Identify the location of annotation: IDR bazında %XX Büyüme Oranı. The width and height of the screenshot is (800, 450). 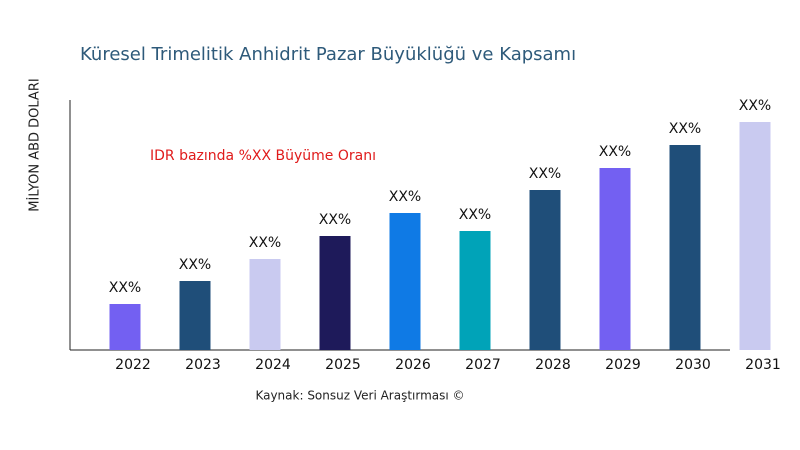
(263, 156).